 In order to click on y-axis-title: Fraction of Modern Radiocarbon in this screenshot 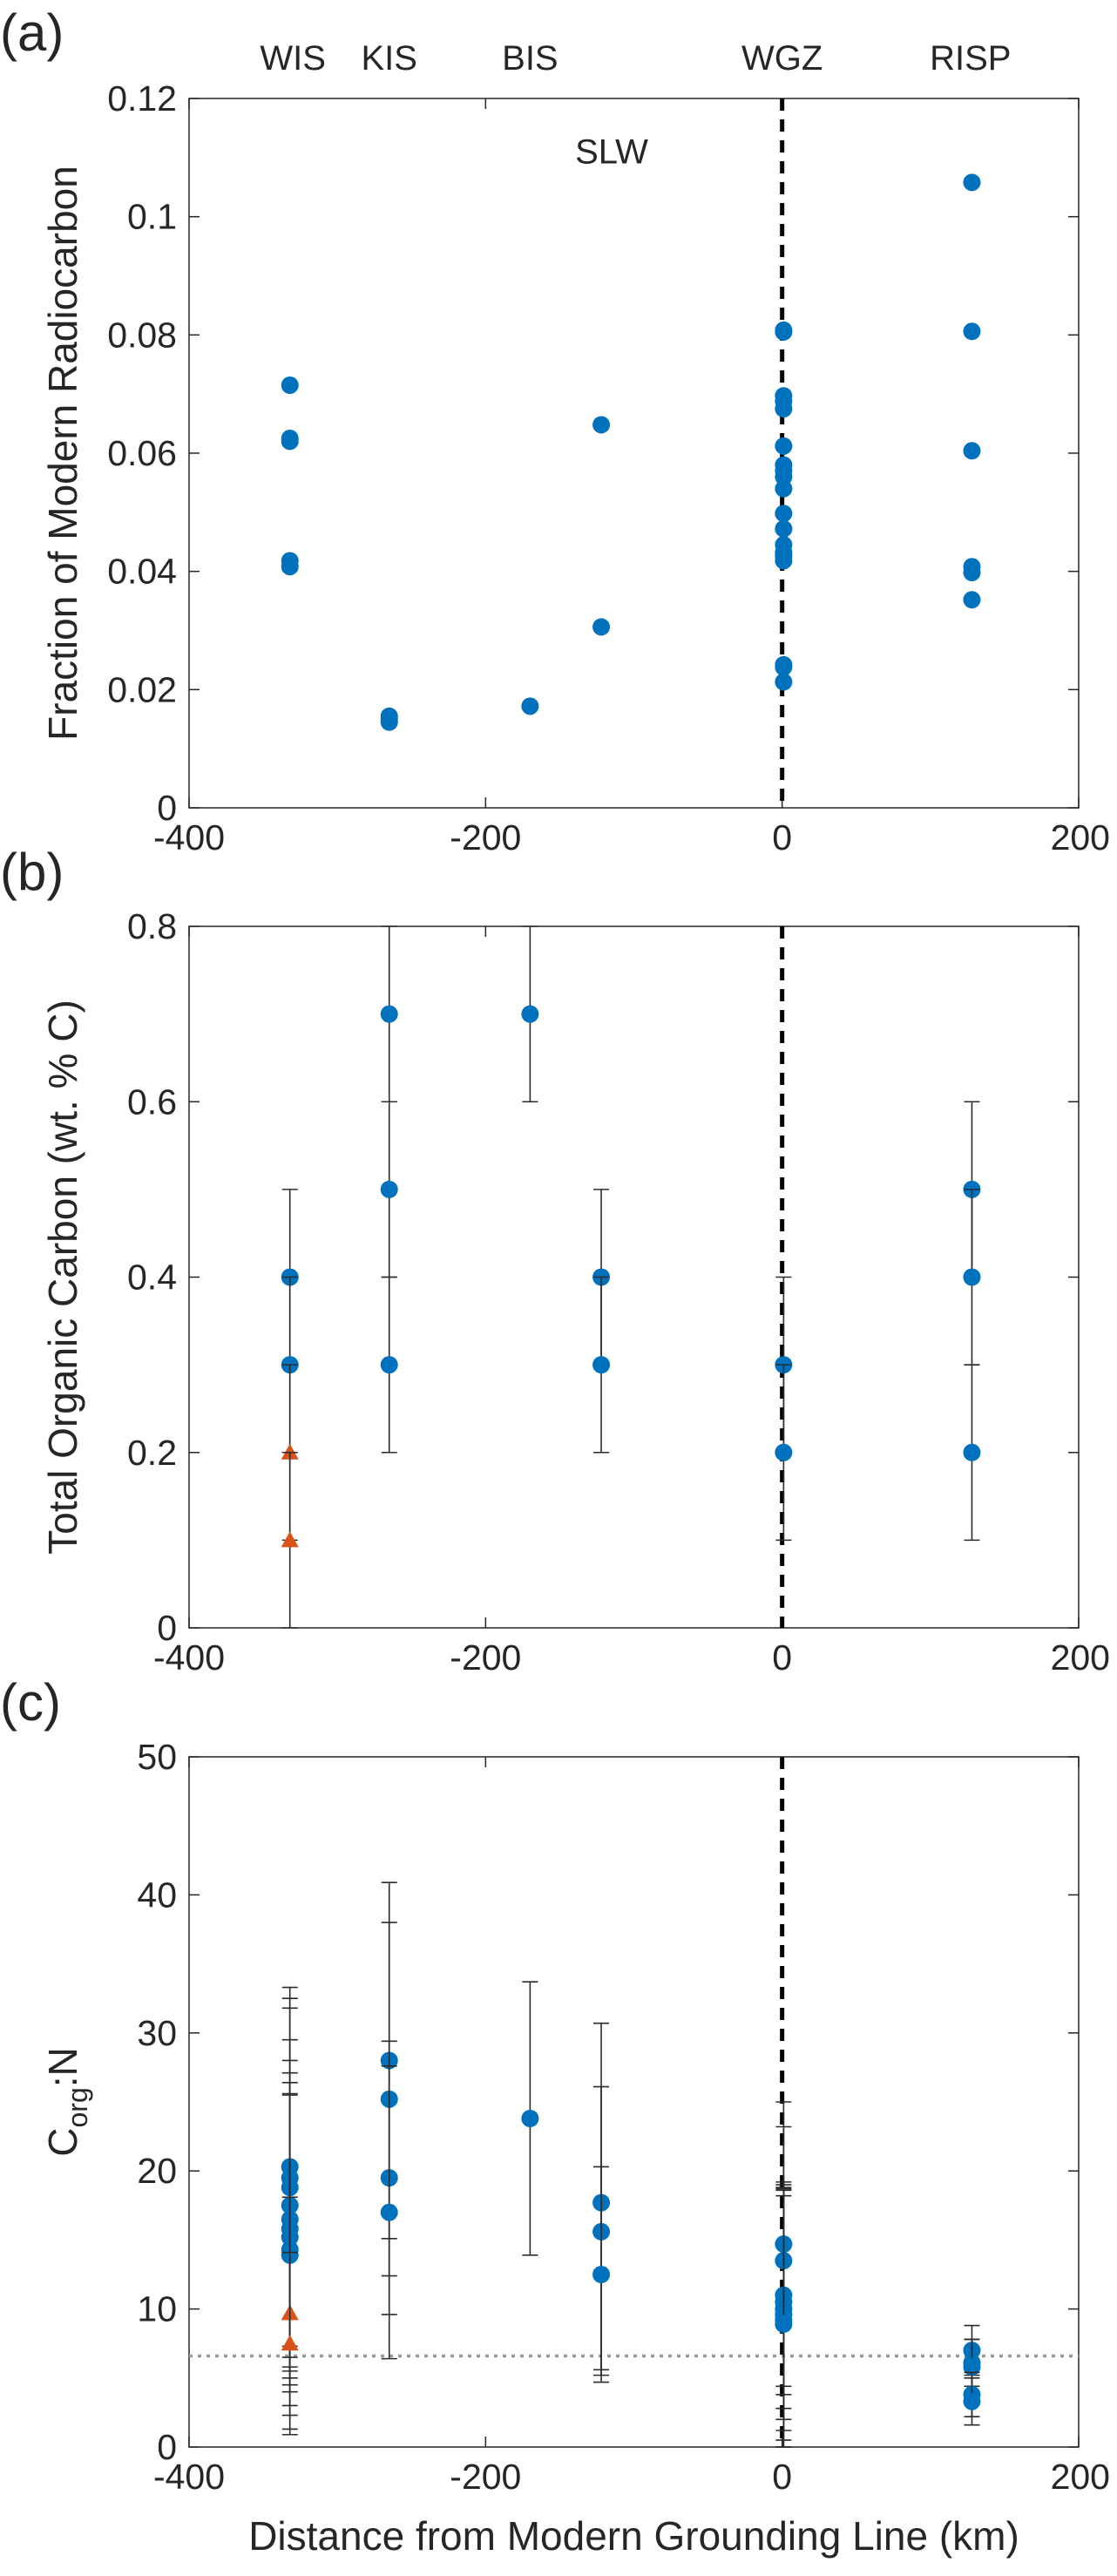, I will do `click(62, 454)`.